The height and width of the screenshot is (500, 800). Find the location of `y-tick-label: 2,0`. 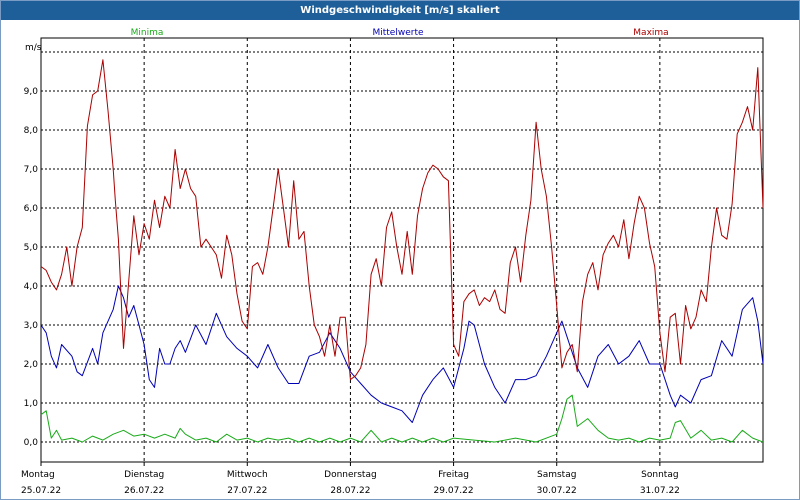

y-tick-label: 2,0 is located at coordinates (31, 365).